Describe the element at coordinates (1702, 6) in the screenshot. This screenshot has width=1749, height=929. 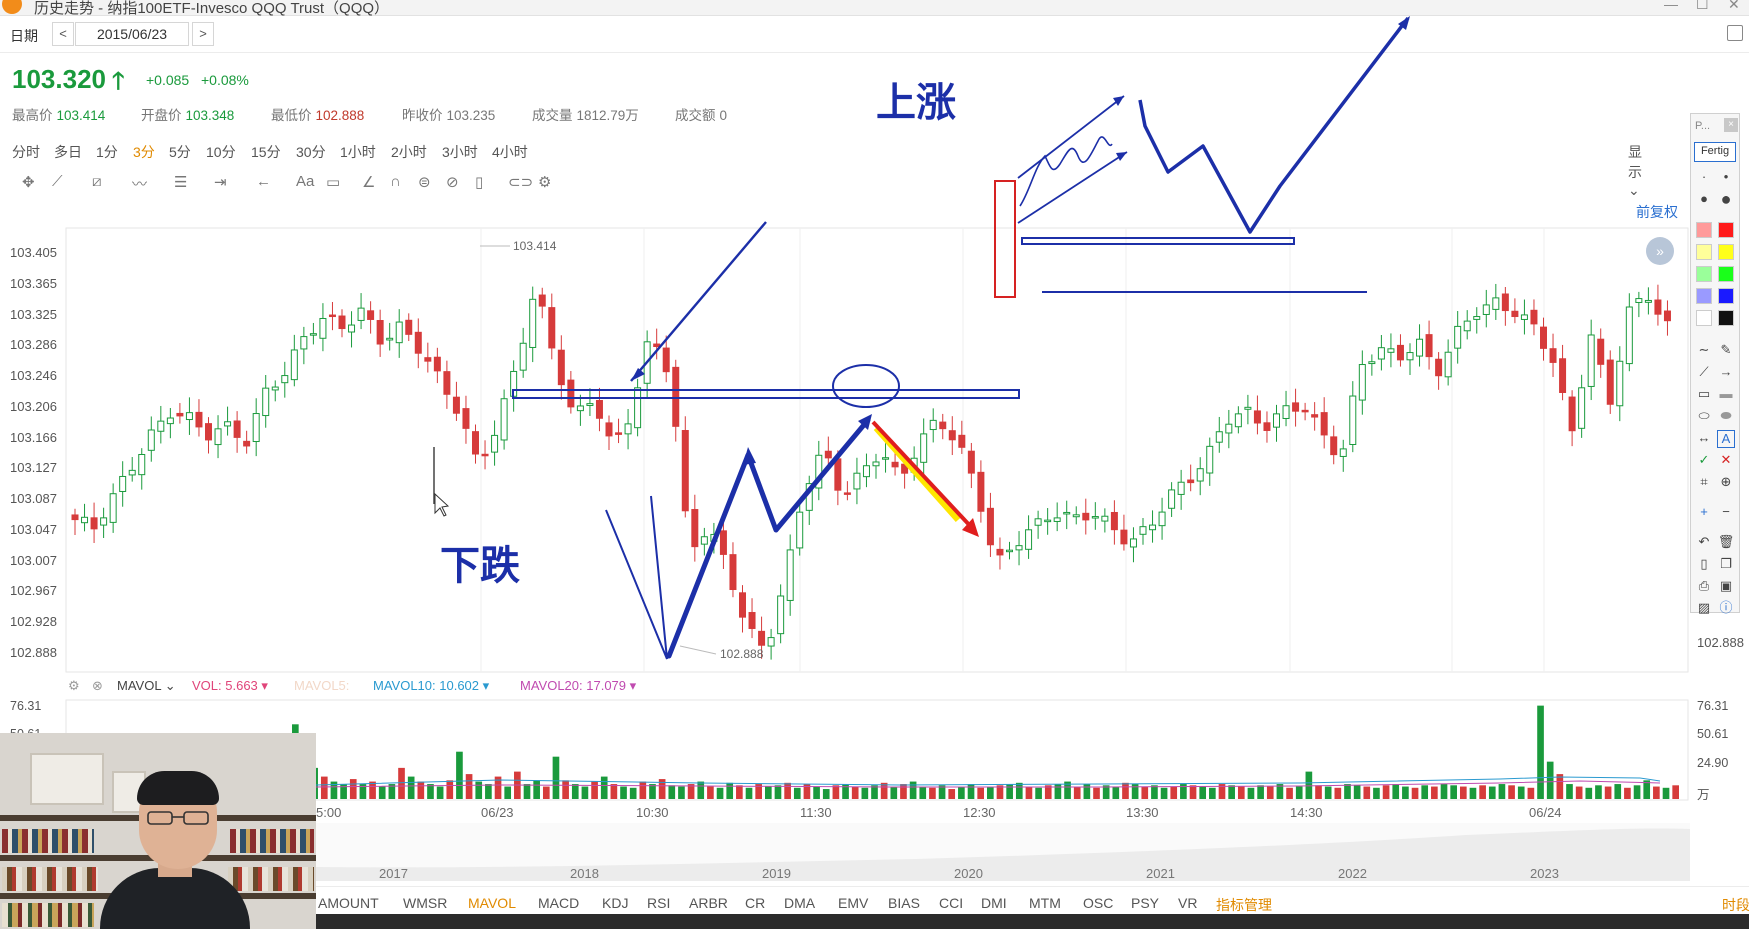
I see `maximize-icon: ☐` at that location.